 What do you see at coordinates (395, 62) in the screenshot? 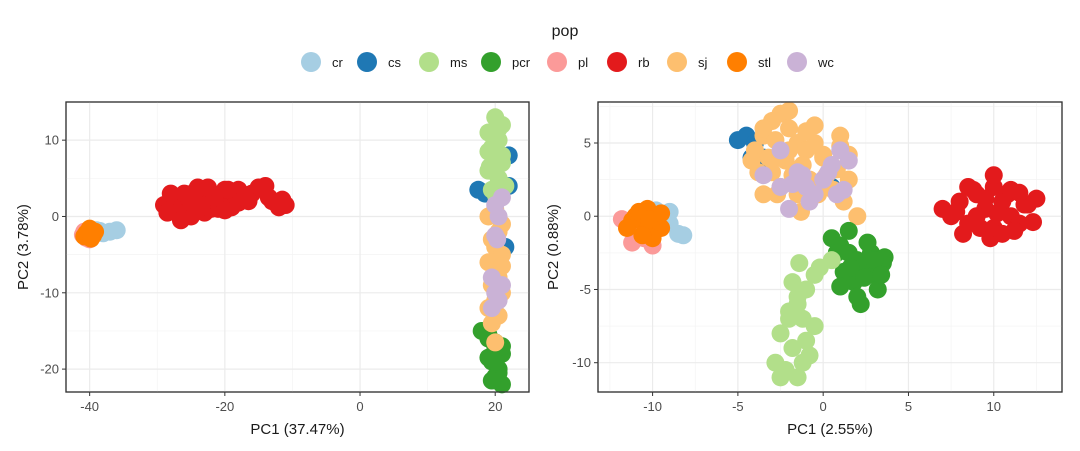
I see `legend-label-cs: cs` at bounding box center [395, 62].